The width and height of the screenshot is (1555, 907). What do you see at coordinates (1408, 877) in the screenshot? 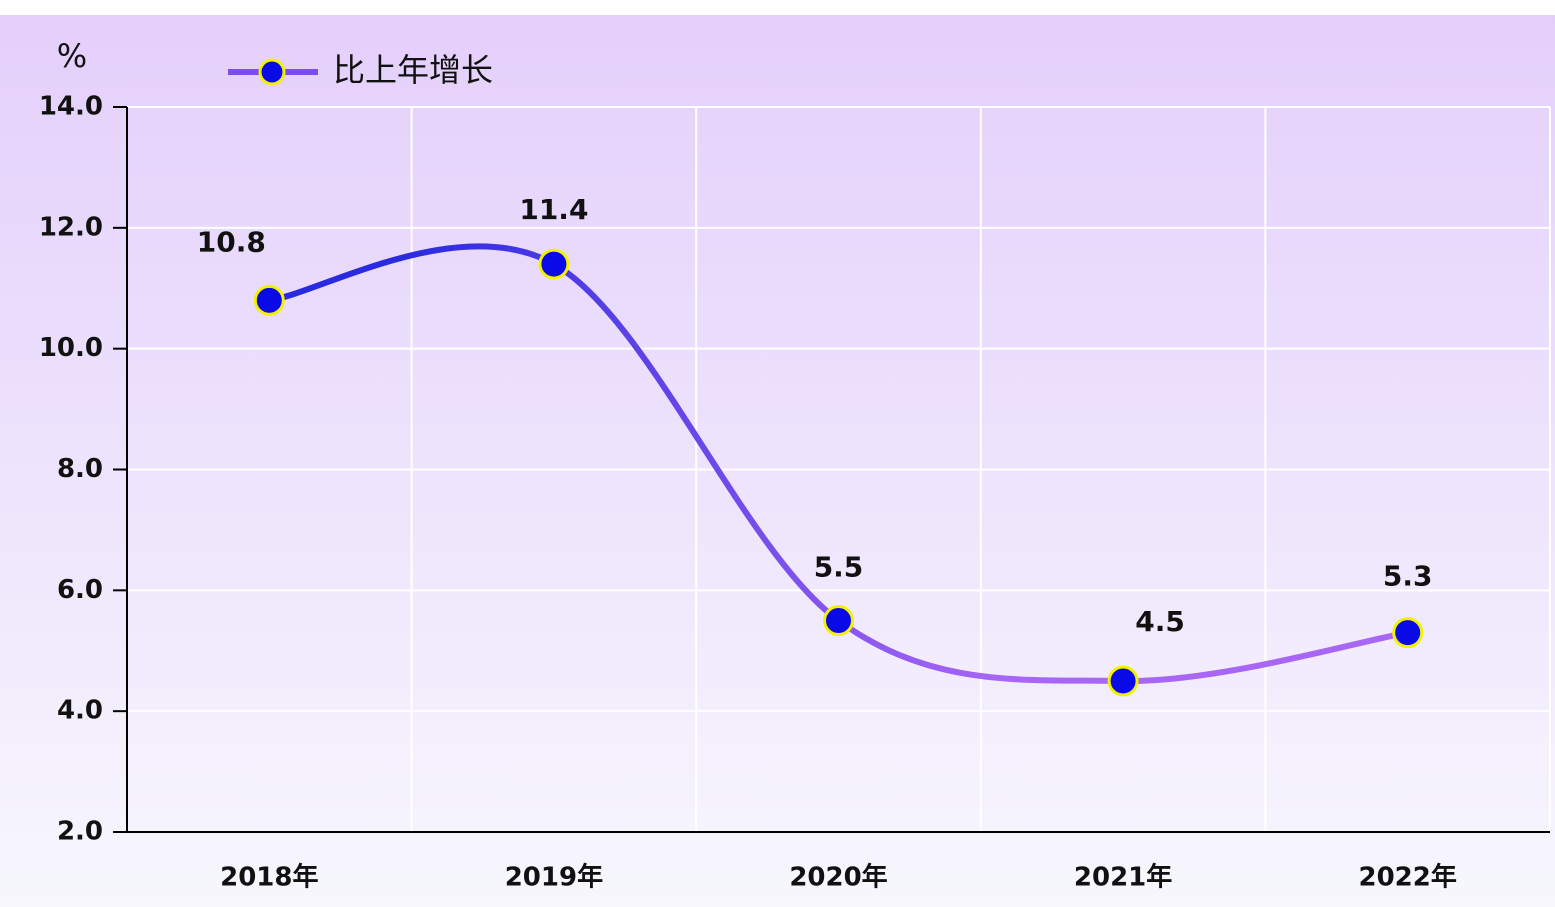
I see `x-tick-label: 2022年` at bounding box center [1408, 877].